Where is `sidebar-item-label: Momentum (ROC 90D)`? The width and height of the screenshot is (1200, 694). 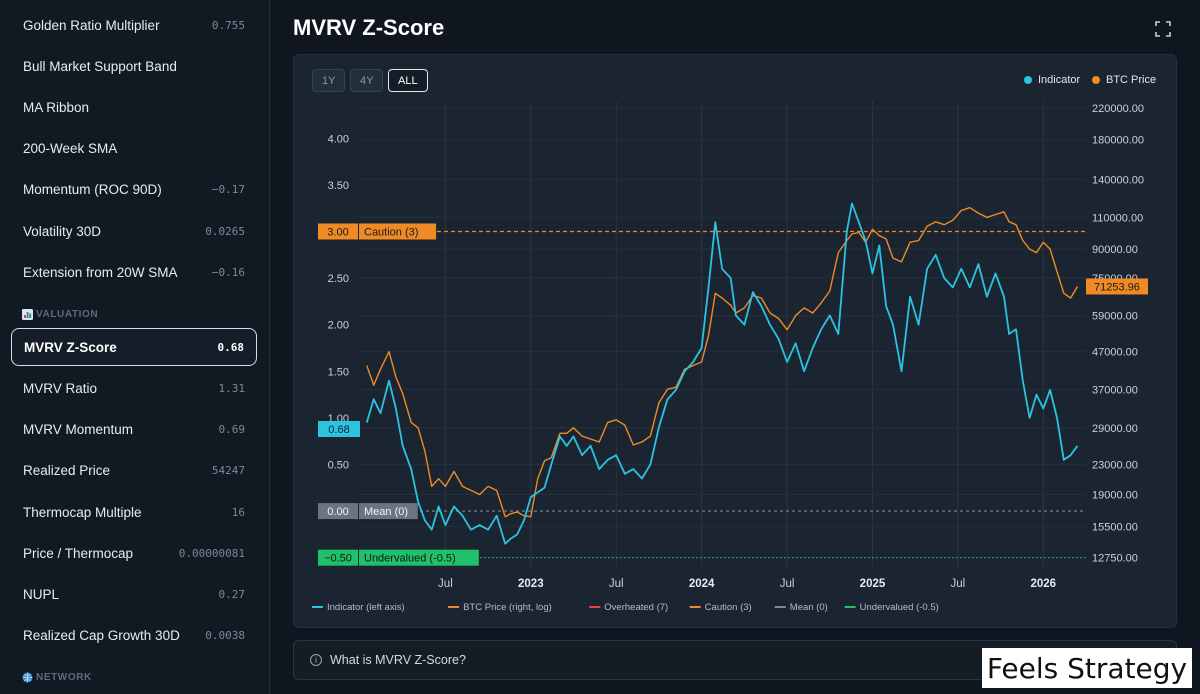
sidebar-item-label: Momentum (ROC 90D) is located at coordinates (92, 189).